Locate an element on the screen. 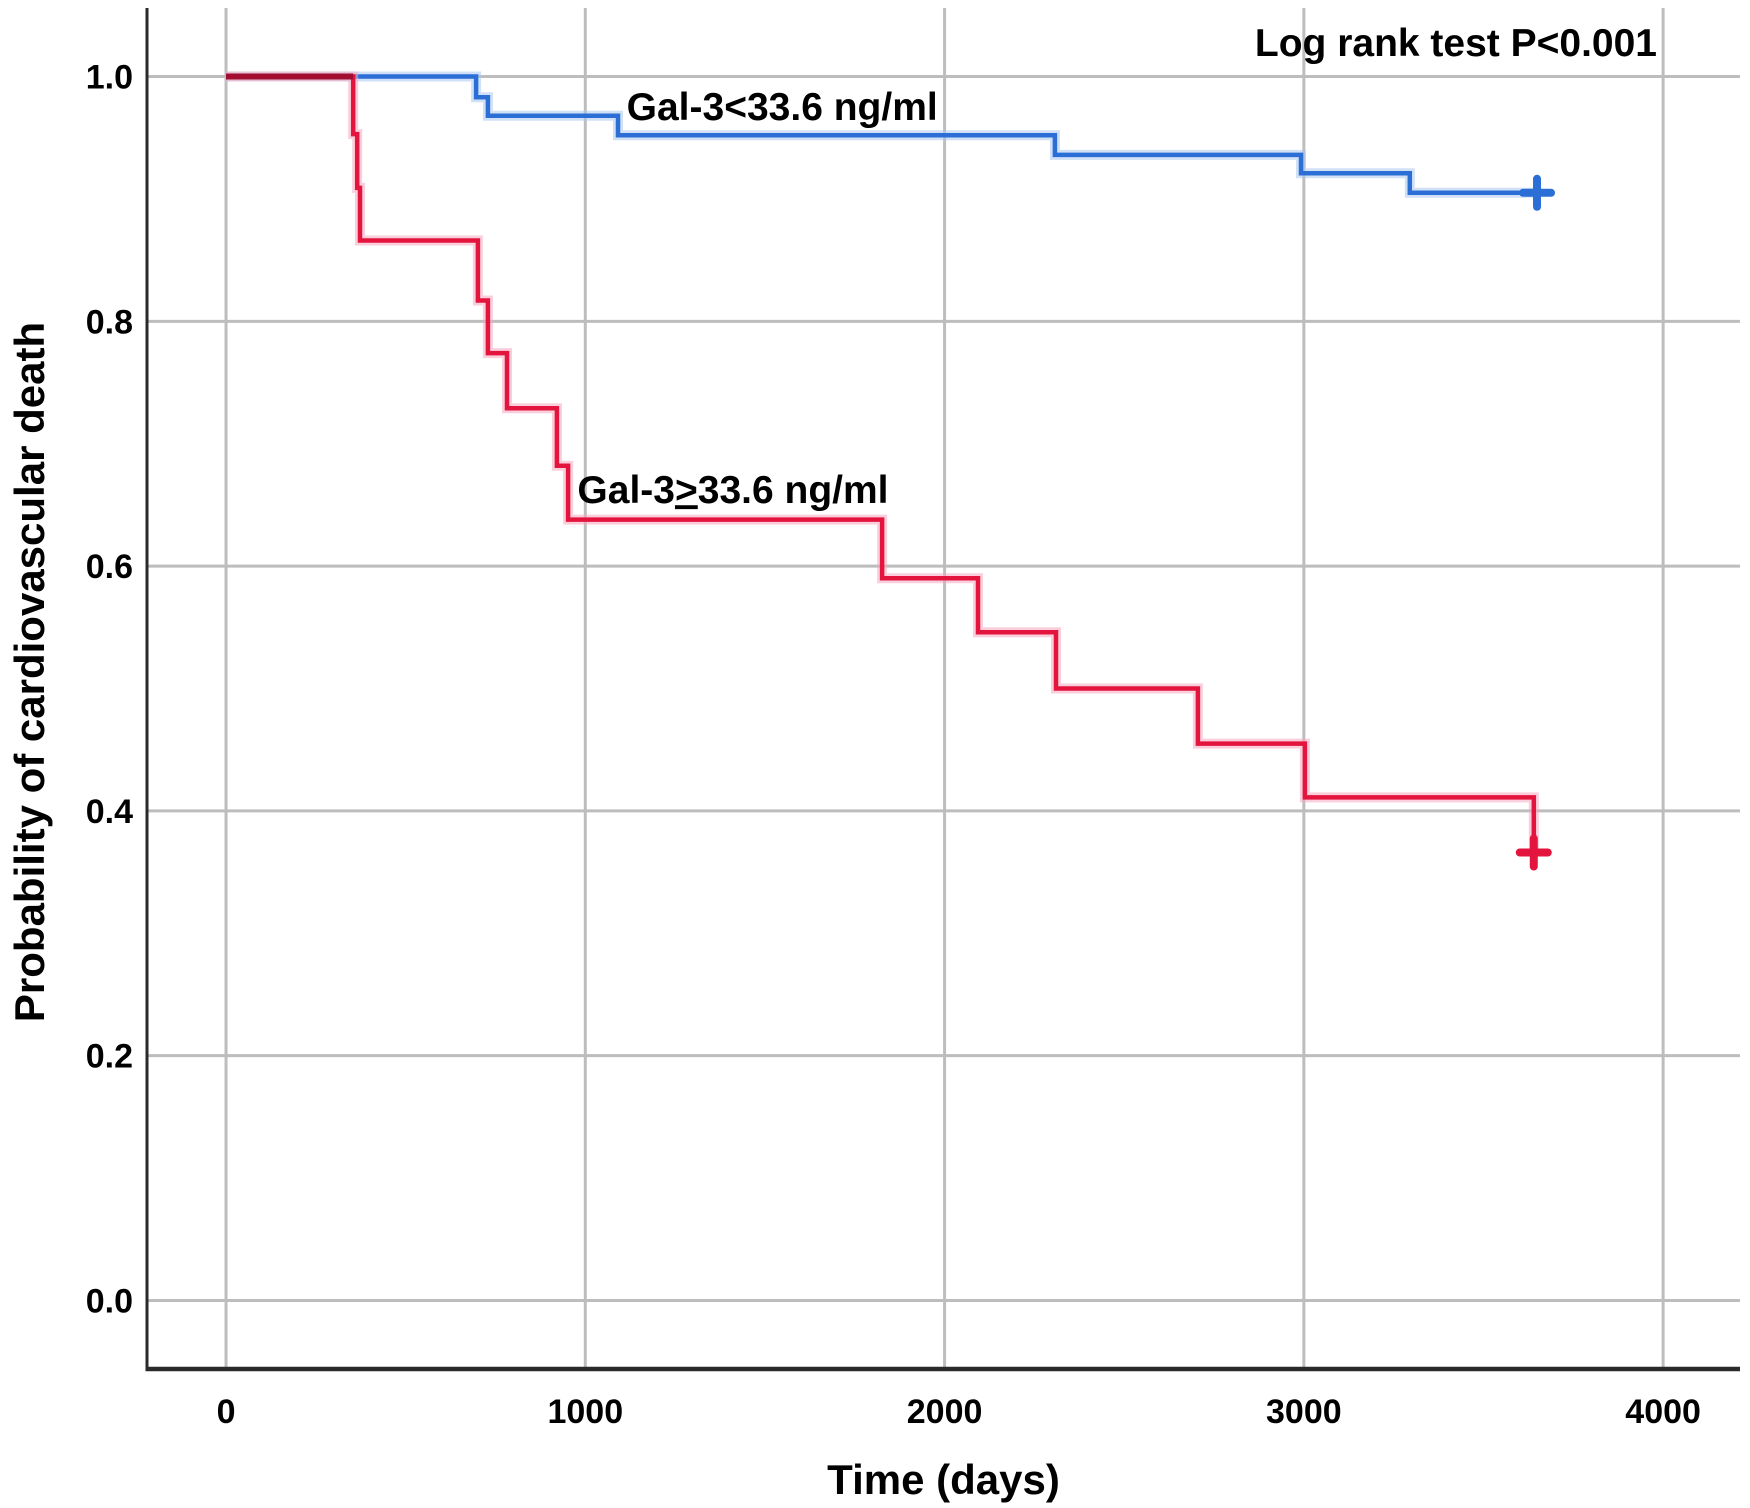 This screenshot has height=1508, width=1750. y-axis-title: Probability of cardiovascular death is located at coordinates (29, 672).